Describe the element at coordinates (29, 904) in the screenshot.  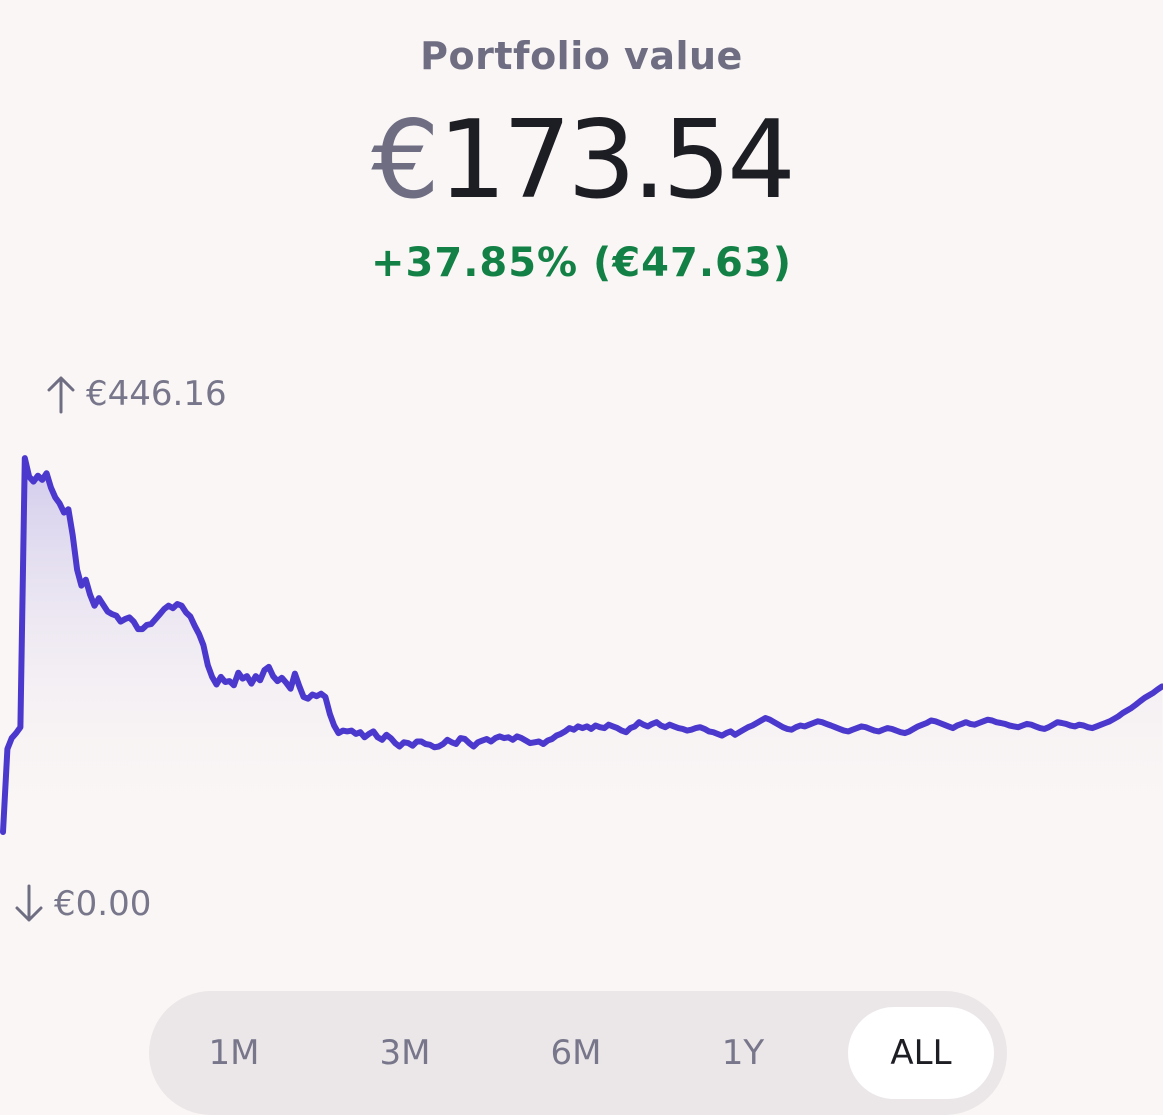
I see `arrow-down-icon` at that location.